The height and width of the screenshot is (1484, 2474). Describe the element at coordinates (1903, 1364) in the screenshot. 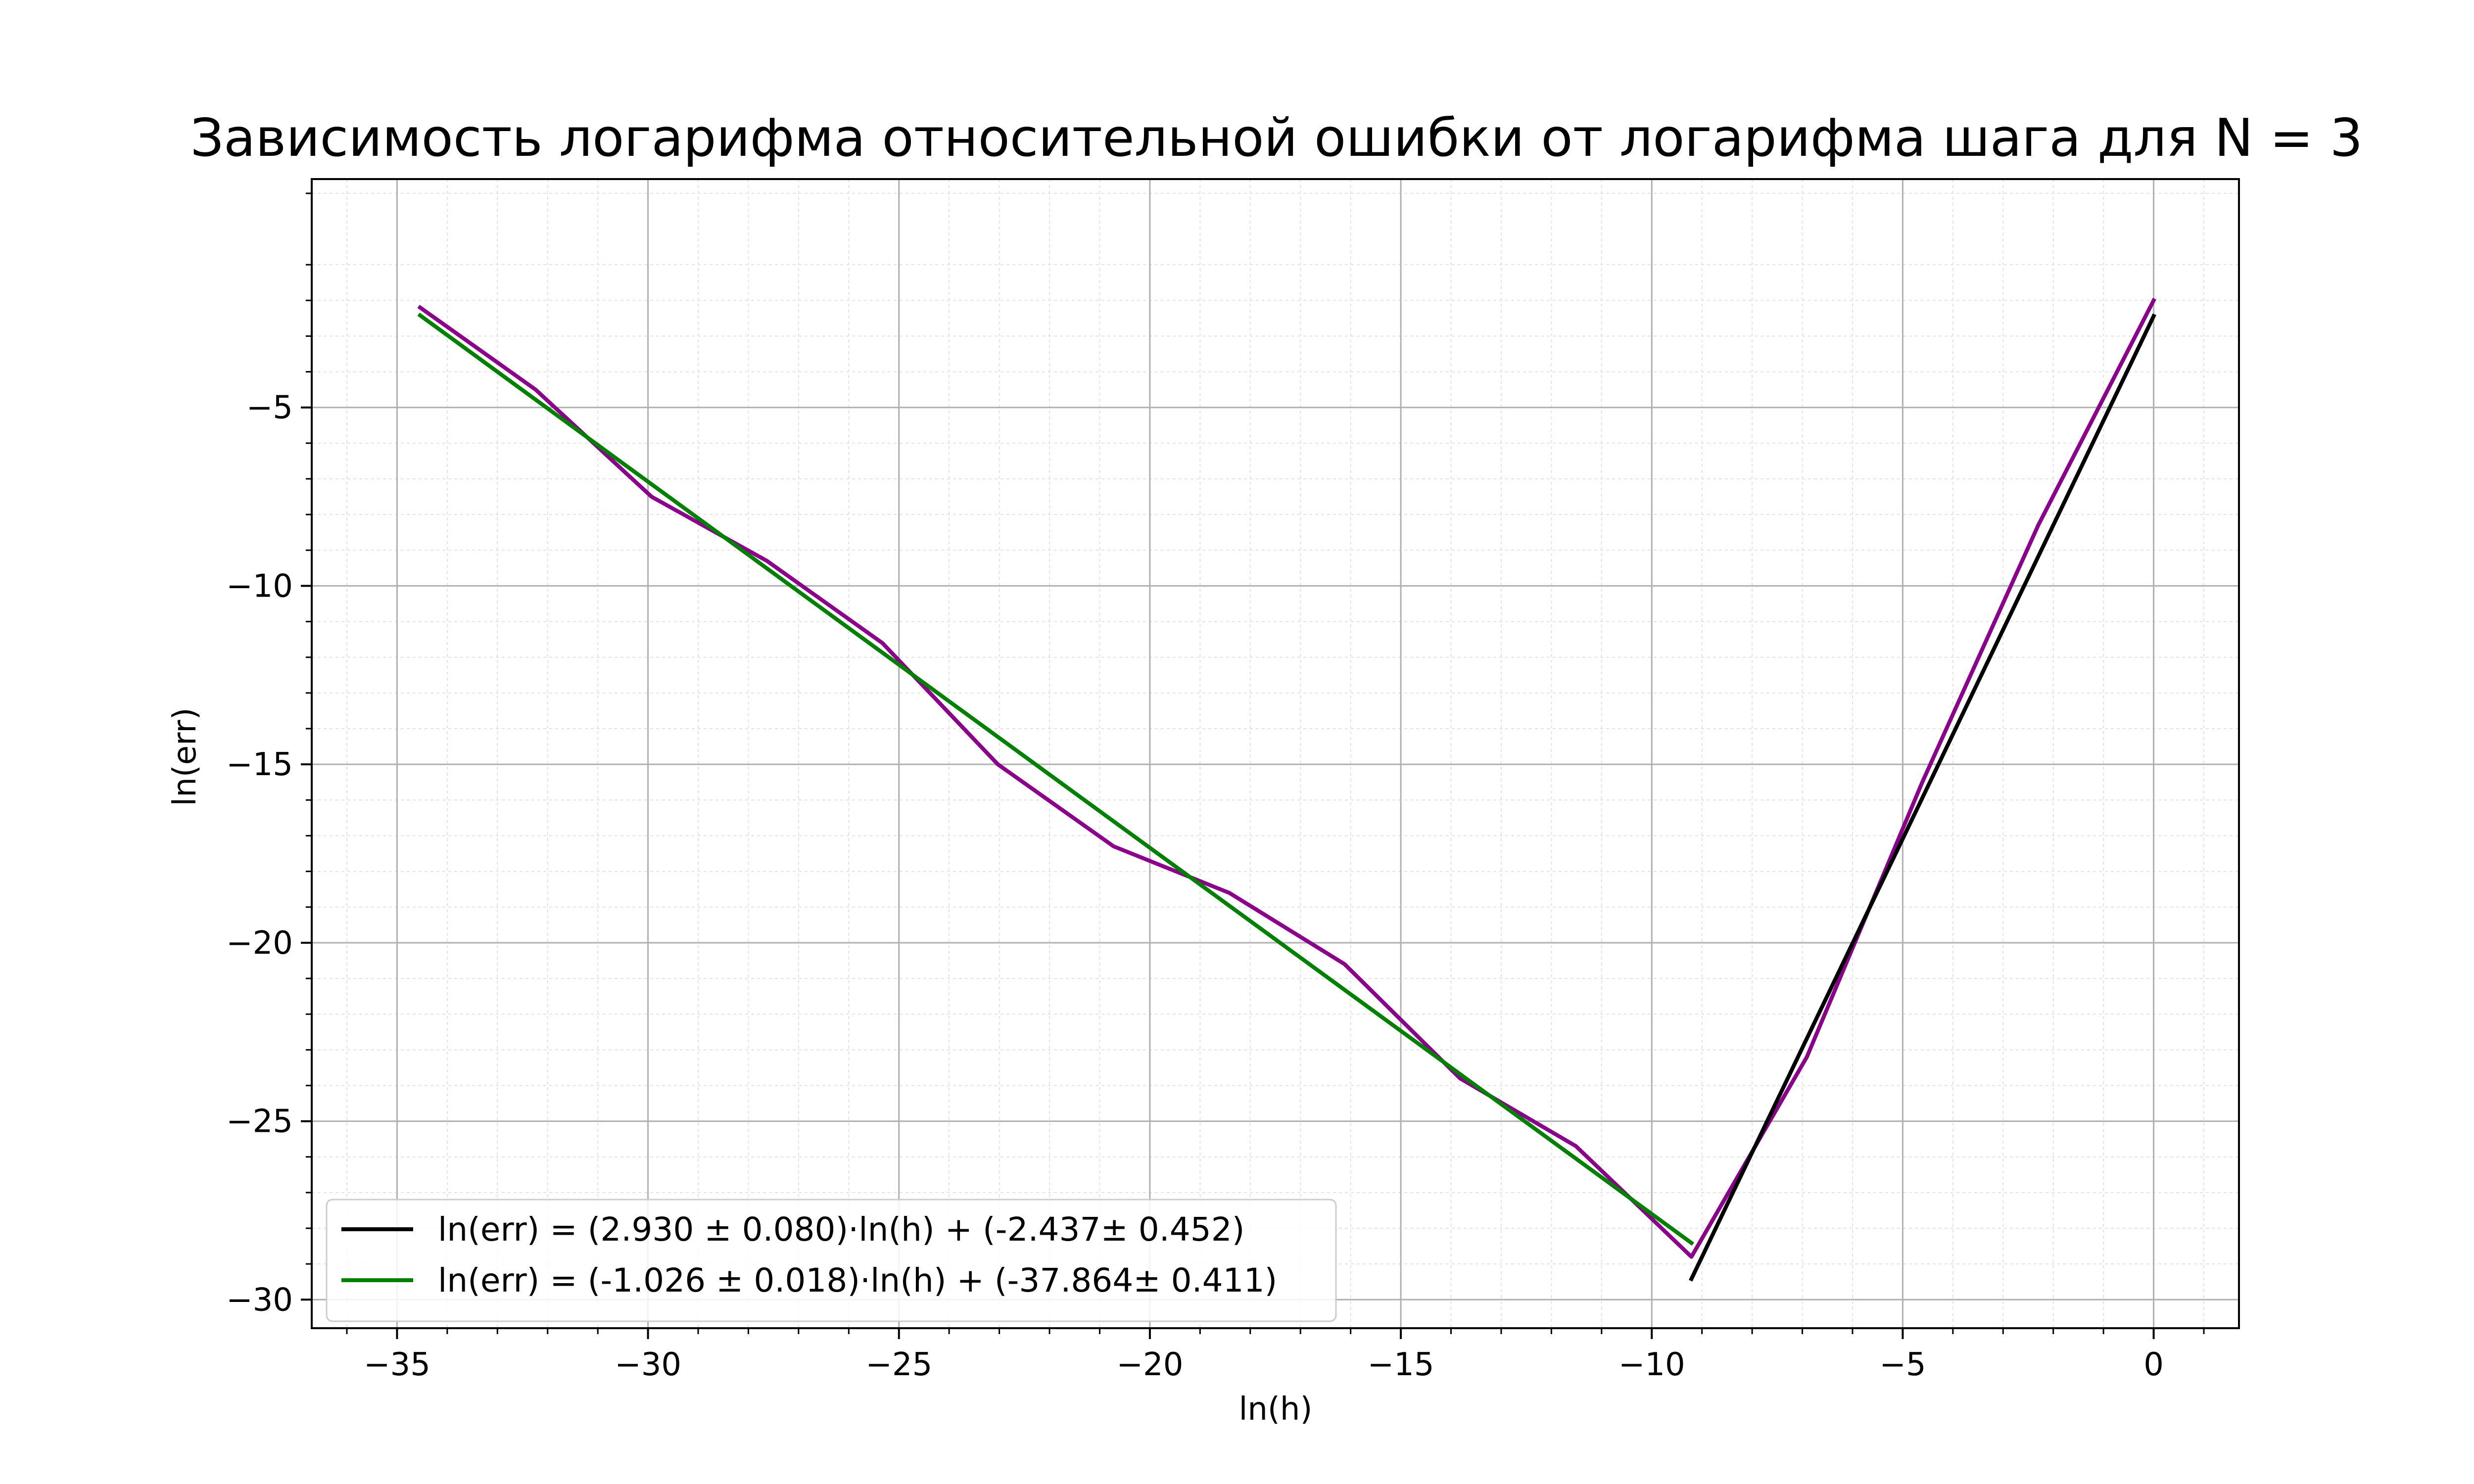

I see `x-tick-label: −5` at that location.